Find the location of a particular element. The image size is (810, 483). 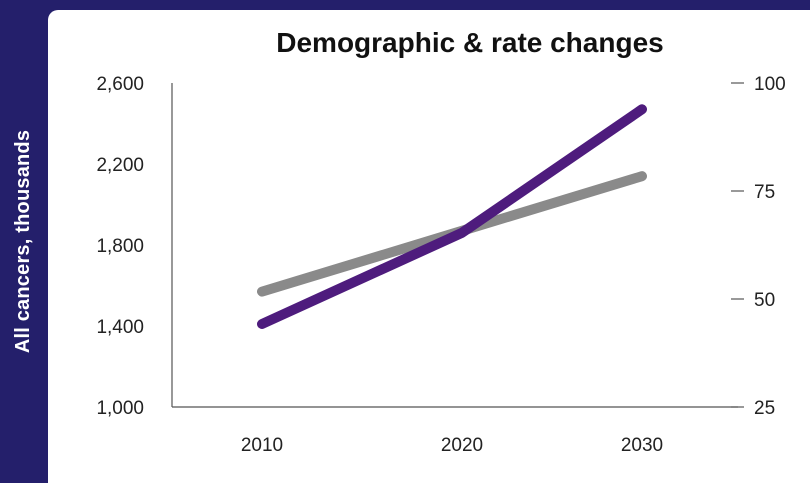

y-axis-label: All cancers, thousands is located at coordinates (23, 241).